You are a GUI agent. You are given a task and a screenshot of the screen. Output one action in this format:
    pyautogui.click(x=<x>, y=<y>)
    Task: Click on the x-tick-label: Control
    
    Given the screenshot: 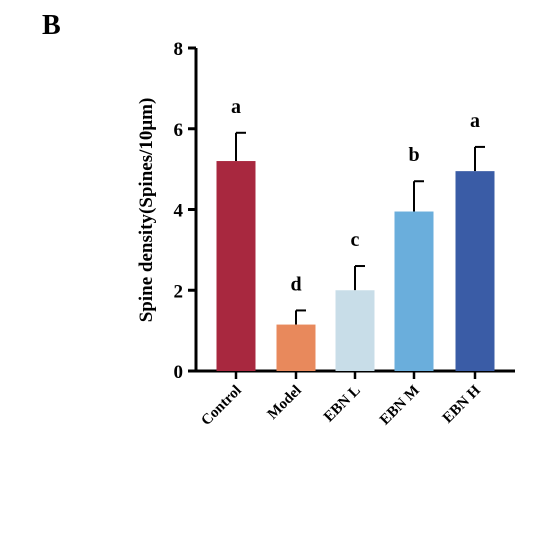 What is the action you would take?
    pyautogui.click(x=221, y=406)
    